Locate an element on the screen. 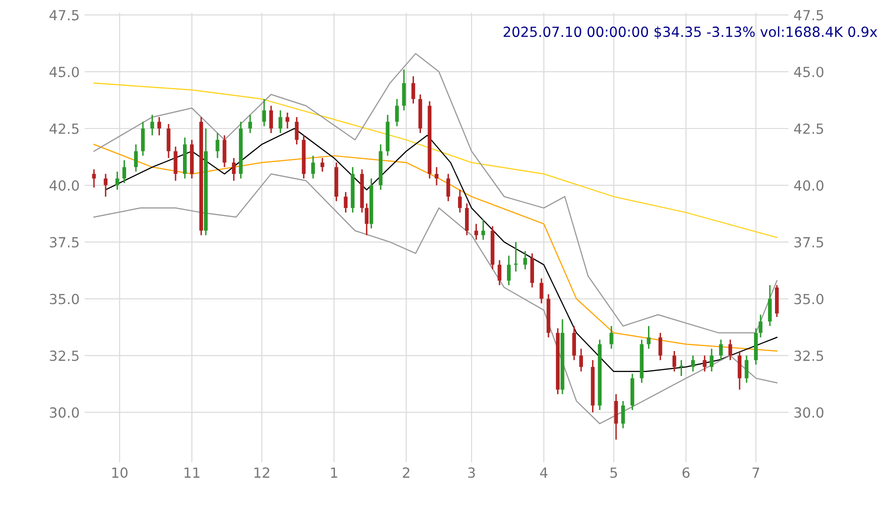 This screenshot has height=508, width=891. x-tick-label: 10 is located at coordinates (120, 472).